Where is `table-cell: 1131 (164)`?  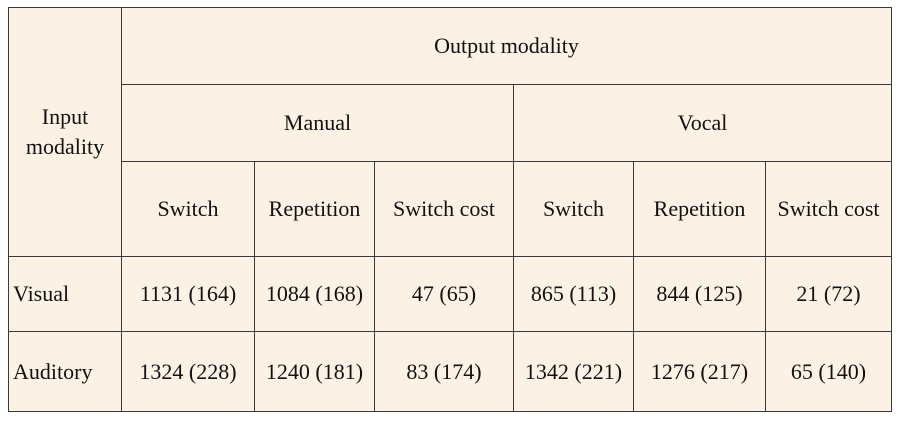 table-cell: 1131 (164) is located at coordinates (188, 294).